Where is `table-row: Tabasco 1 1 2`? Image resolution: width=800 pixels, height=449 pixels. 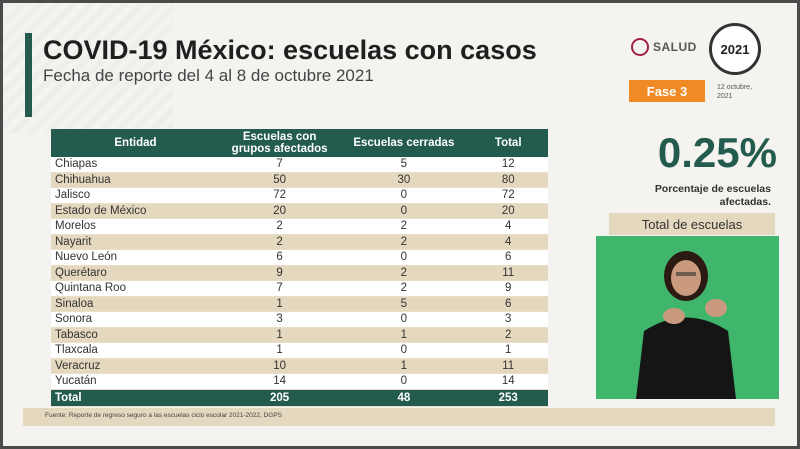
table-row: Tabasco 1 1 2 is located at coordinates (299, 335).